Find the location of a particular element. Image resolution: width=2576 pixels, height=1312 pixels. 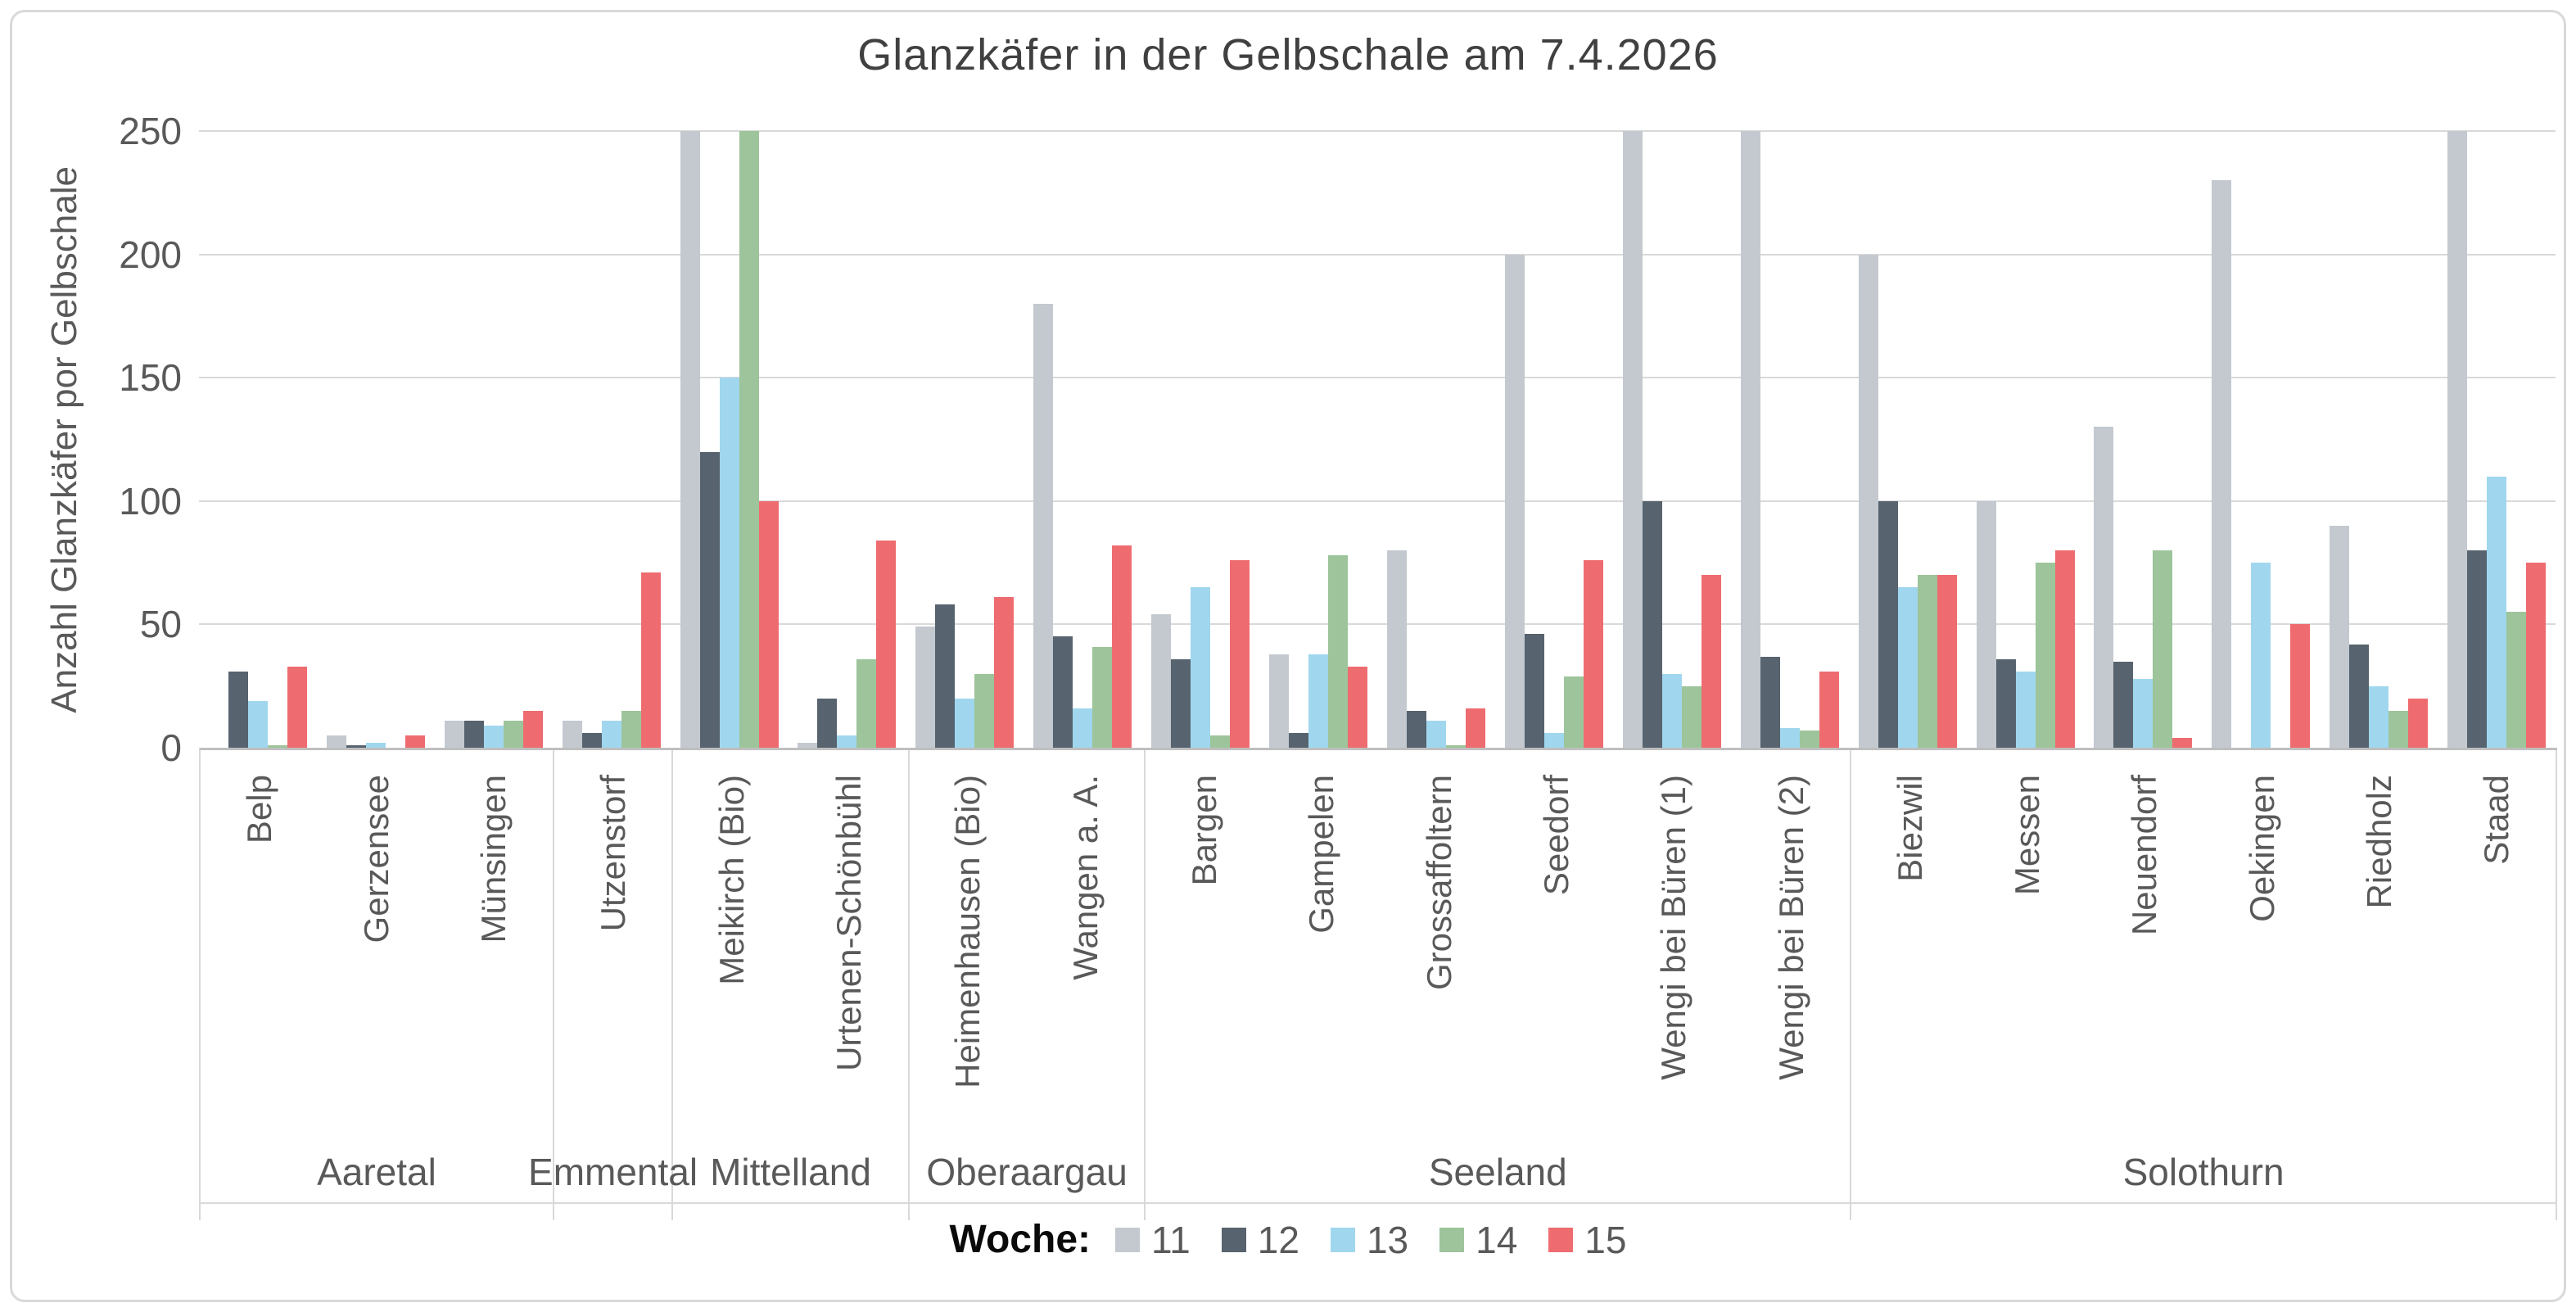

region-label: Solothurn is located at coordinates (2203, 1172).